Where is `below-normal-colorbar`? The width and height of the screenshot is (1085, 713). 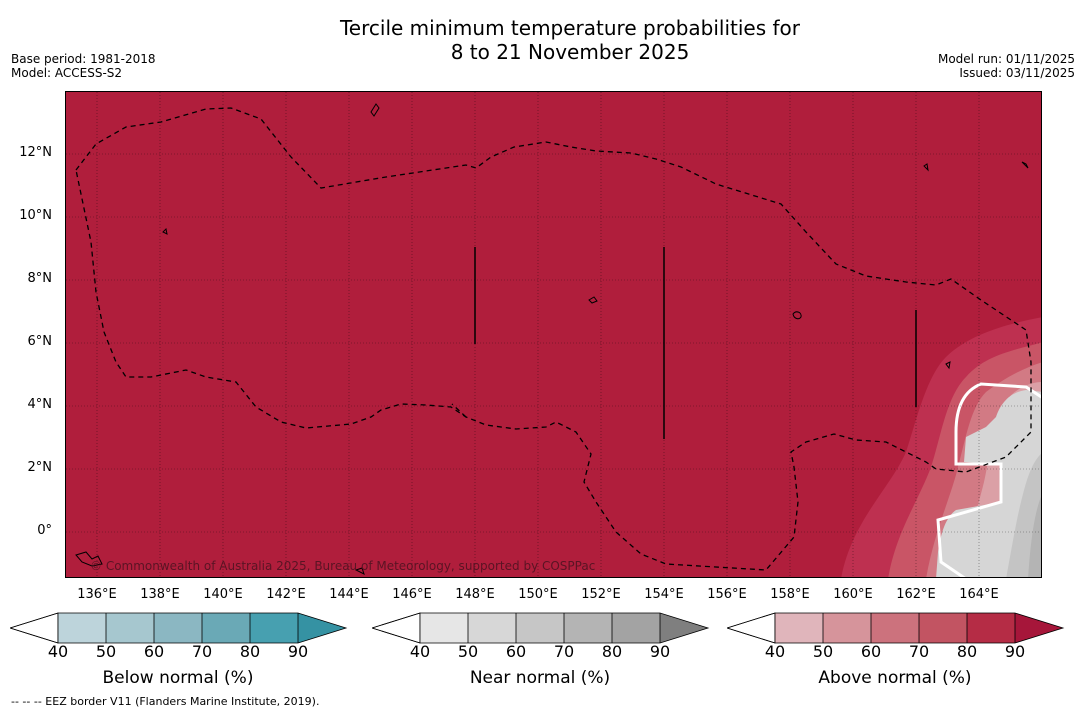
below-normal-colorbar is located at coordinates (179, 628).